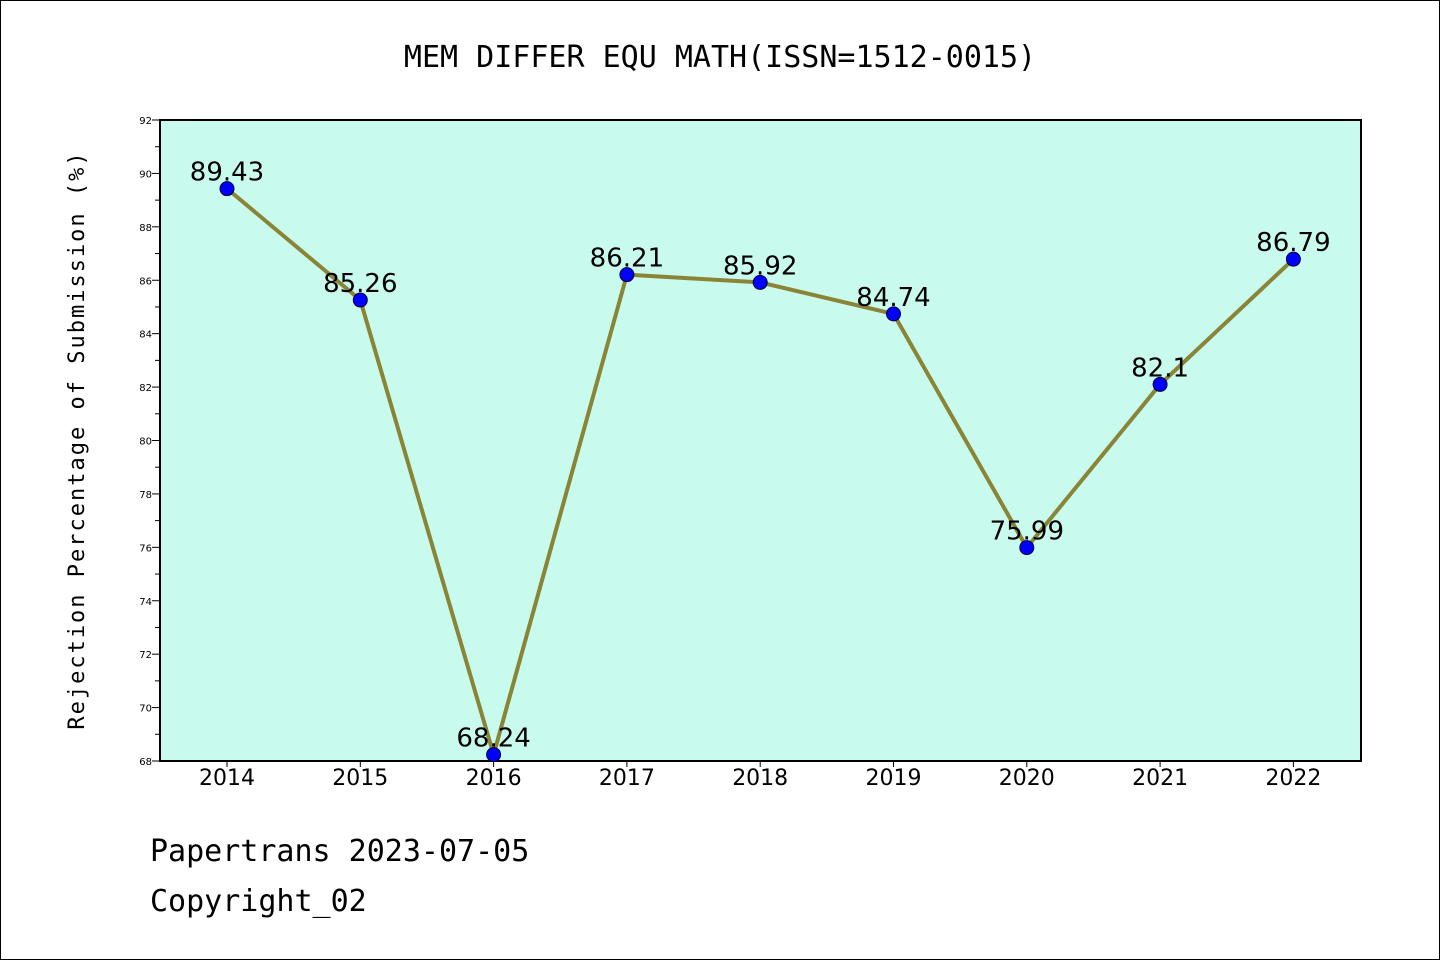 This screenshot has width=1440, height=960. What do you see at coordinates (493, 739) in the screenshot?
I see `data-label: 68.24` at bounding box center [493, 739].